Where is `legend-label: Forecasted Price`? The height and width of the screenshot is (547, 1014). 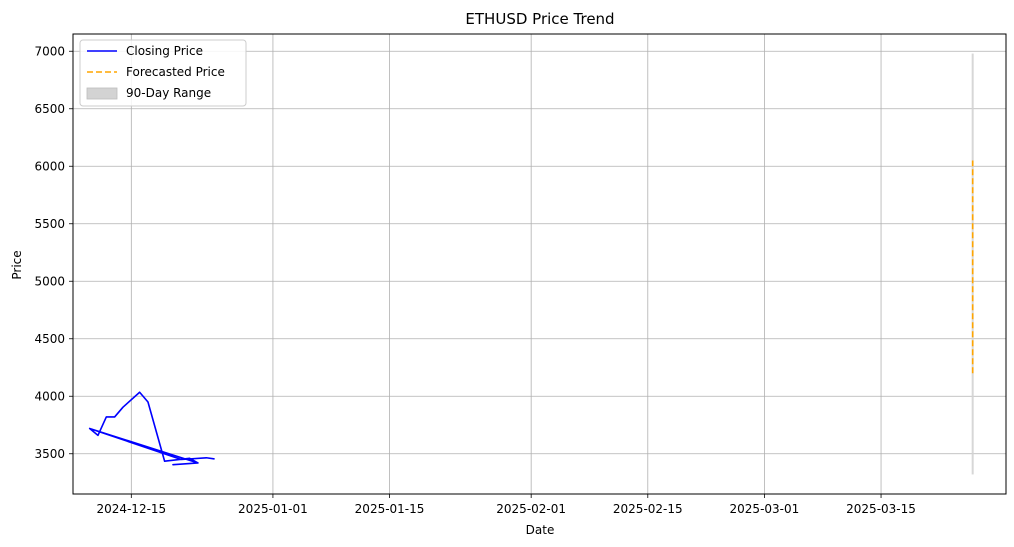
legend-label: Forecasted Price is located at coordinates (175, 72).